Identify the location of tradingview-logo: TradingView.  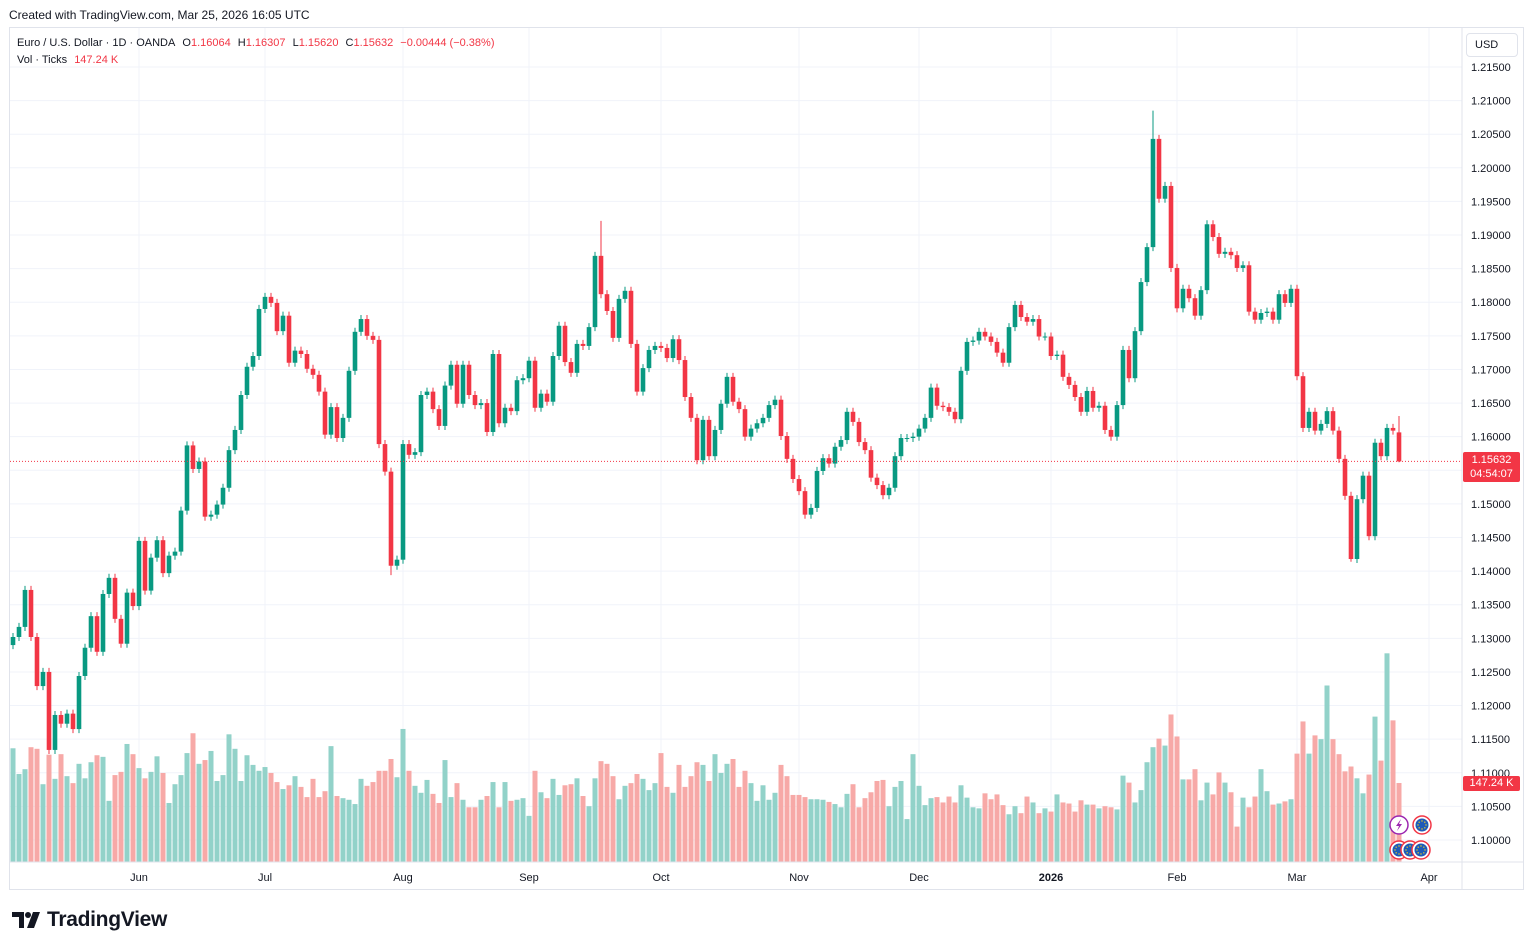
(89, 920).